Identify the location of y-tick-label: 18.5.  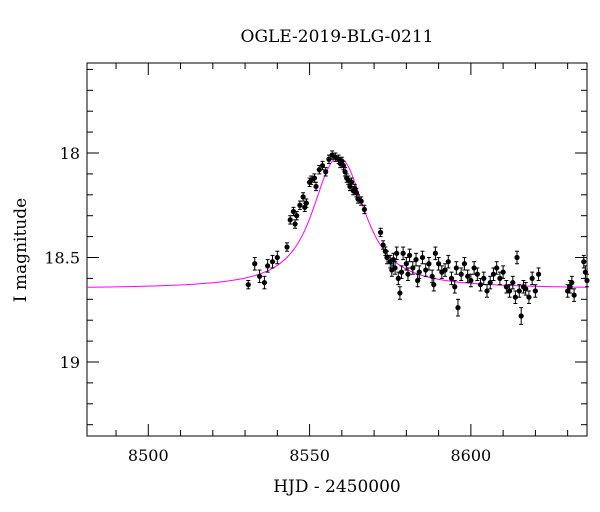
(62, 258).